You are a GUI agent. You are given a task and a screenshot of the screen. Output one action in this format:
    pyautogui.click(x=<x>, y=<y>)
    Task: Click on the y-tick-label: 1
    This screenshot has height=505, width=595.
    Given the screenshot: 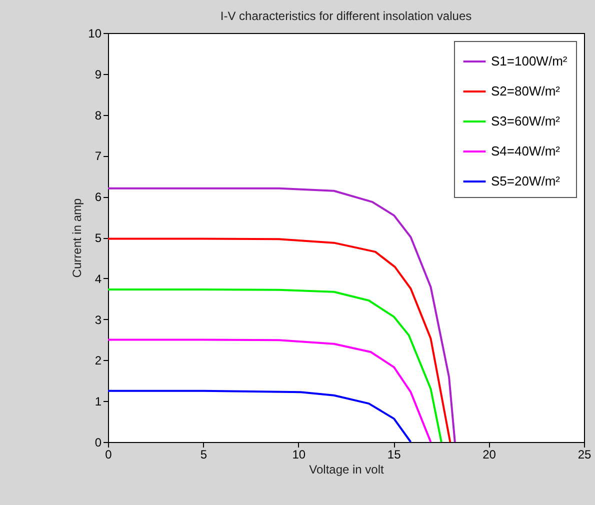 What is the action you would take?
    pyautogui.click(x=98, y=401)
    